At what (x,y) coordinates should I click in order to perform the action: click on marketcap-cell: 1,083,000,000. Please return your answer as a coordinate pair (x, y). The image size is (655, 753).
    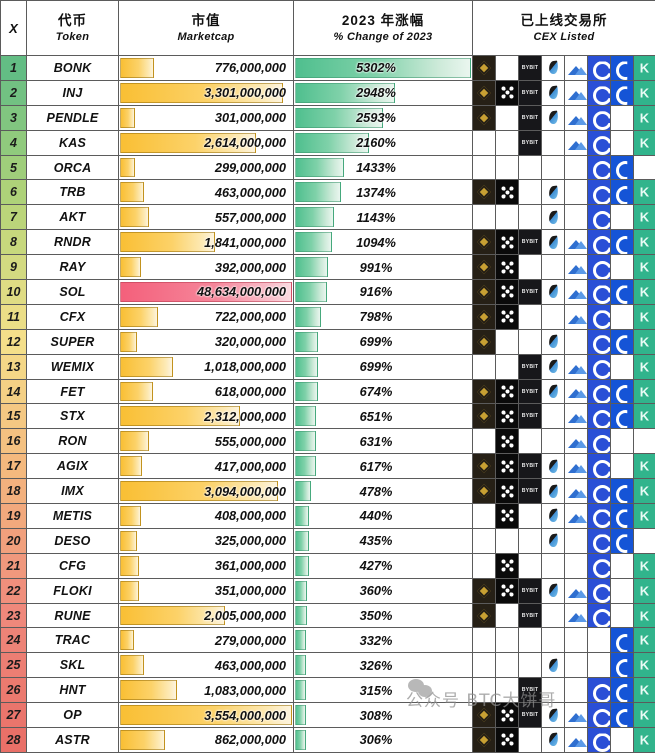
    Looking at the image, I should click on (206, 690).